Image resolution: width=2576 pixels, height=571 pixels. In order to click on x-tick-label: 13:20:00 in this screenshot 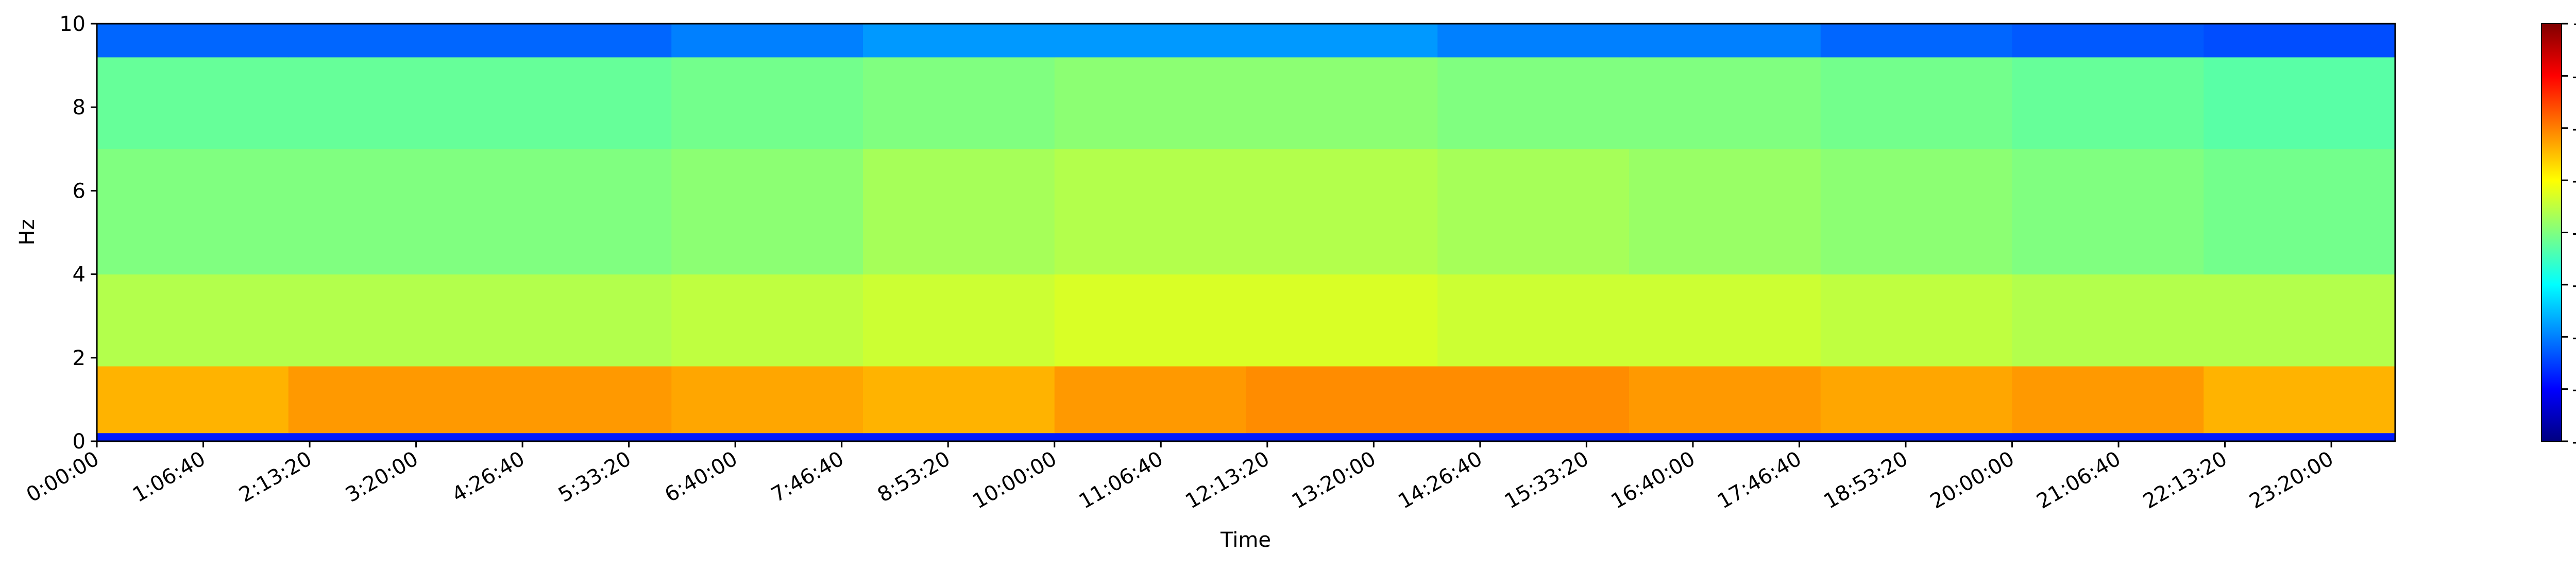, I will do `click(1334, 480)`.